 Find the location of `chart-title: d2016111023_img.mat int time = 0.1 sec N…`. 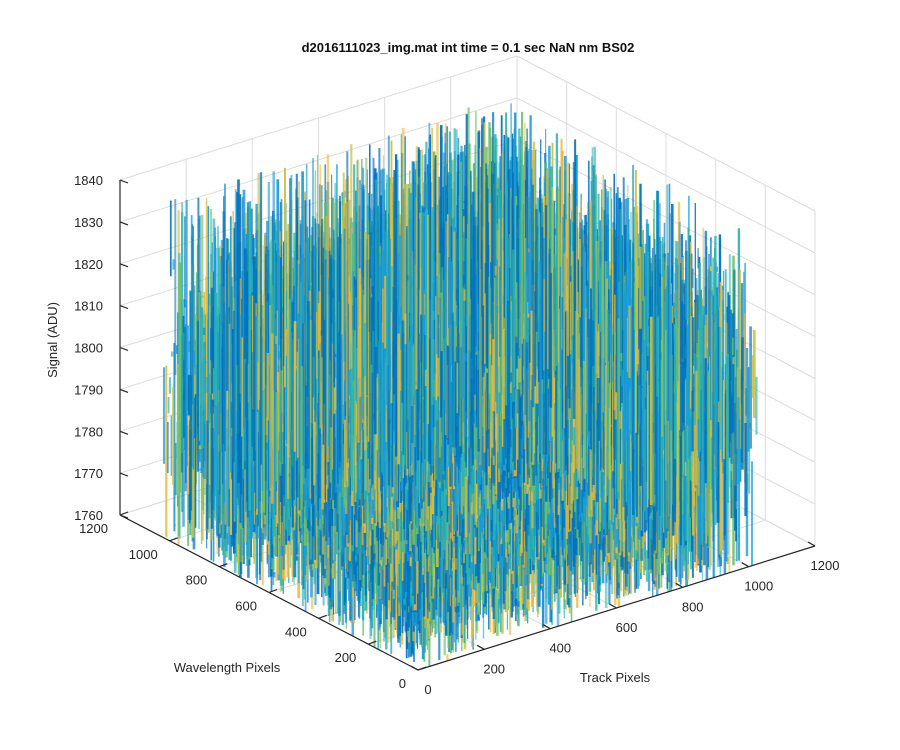

chart-title: d2016111023_img.mat int time = 0.1 sec N… is located at coordinates (468, 47).